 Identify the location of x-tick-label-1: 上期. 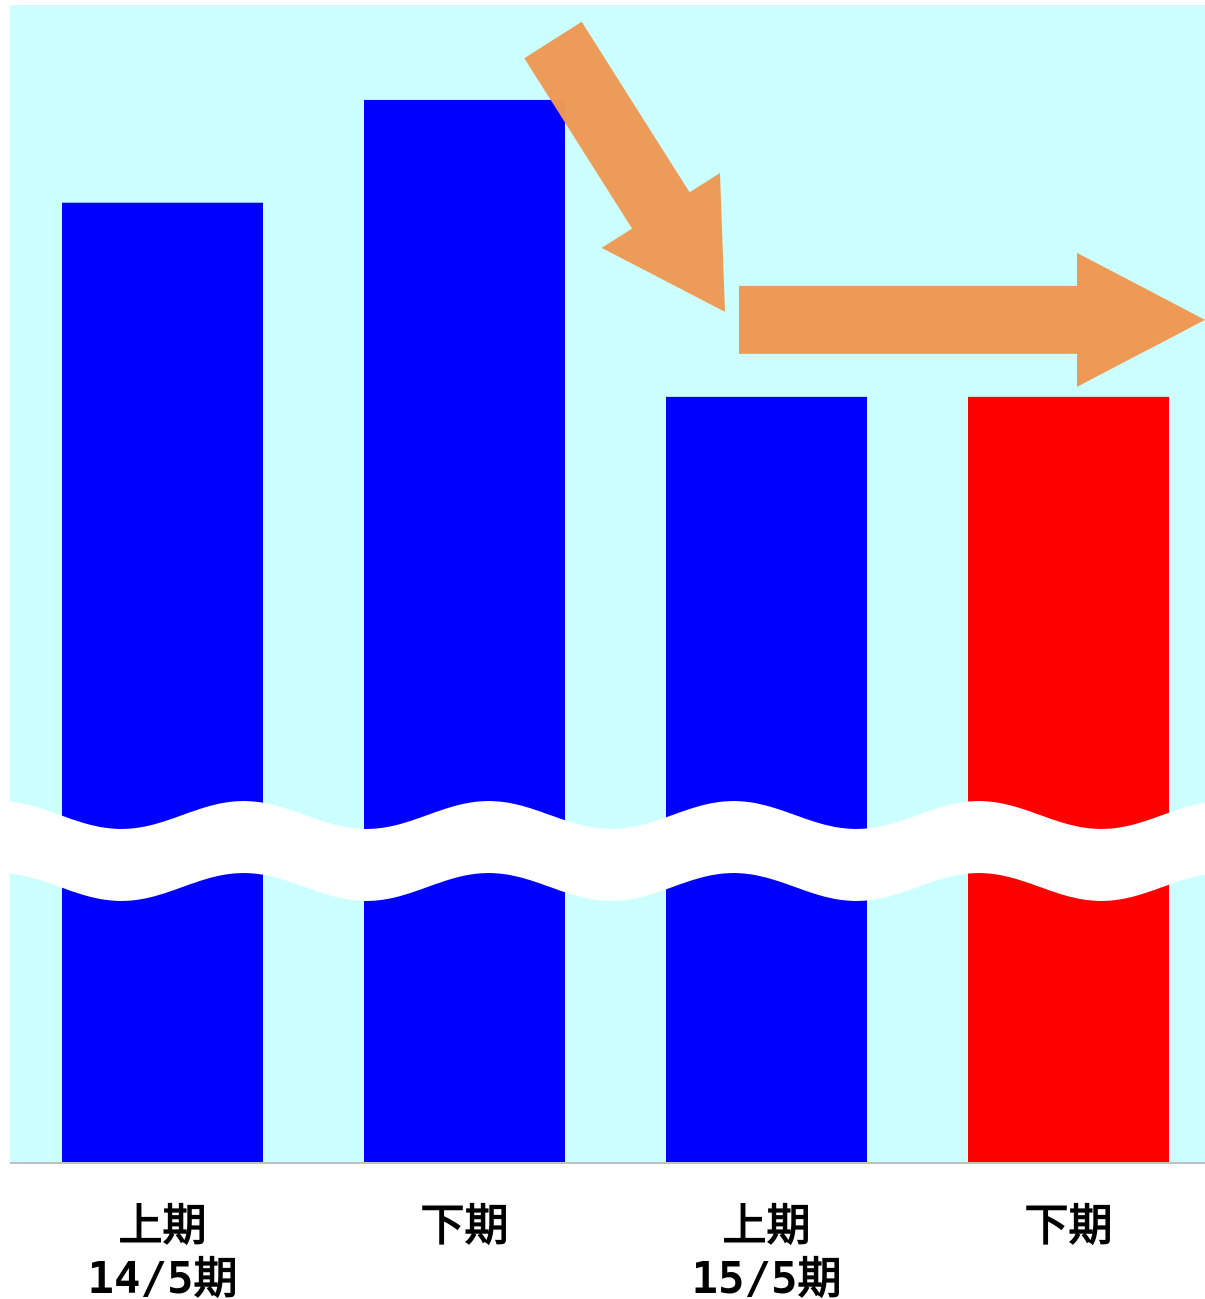
(163, 1225).